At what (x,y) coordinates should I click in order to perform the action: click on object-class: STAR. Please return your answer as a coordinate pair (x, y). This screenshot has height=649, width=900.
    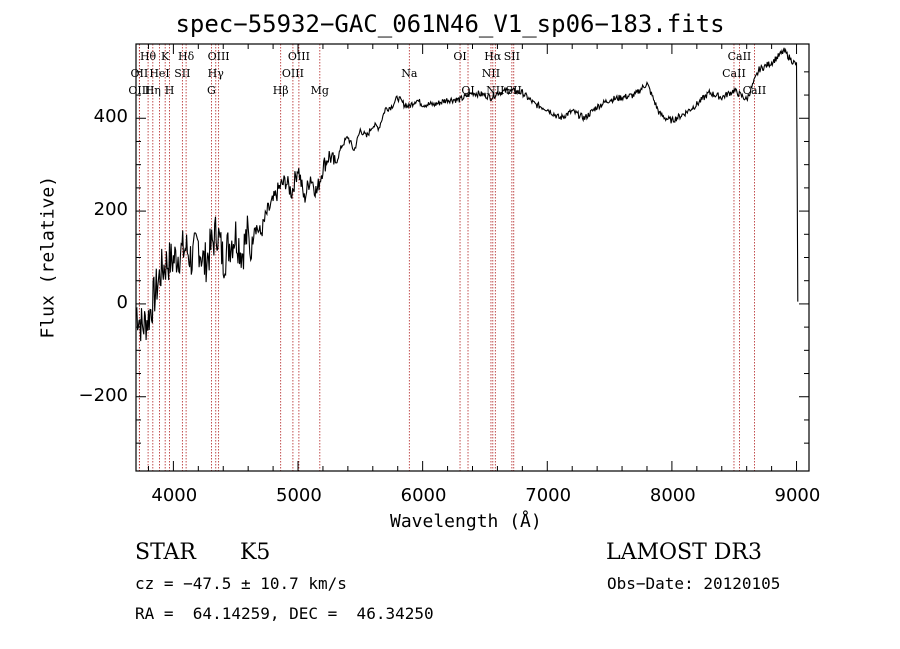
    Looking at the image, I should click on (165, 552).